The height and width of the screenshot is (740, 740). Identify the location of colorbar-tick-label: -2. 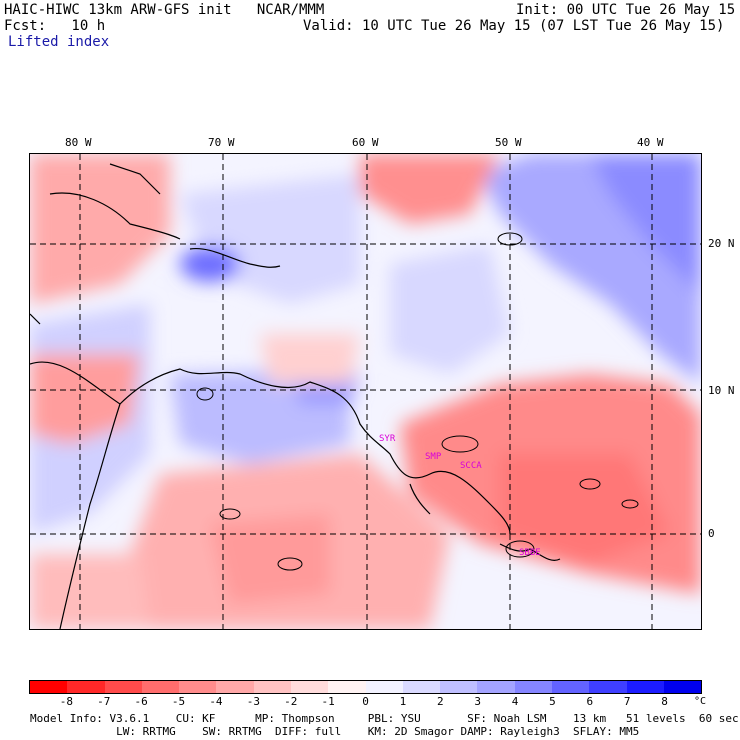
(291, 701).